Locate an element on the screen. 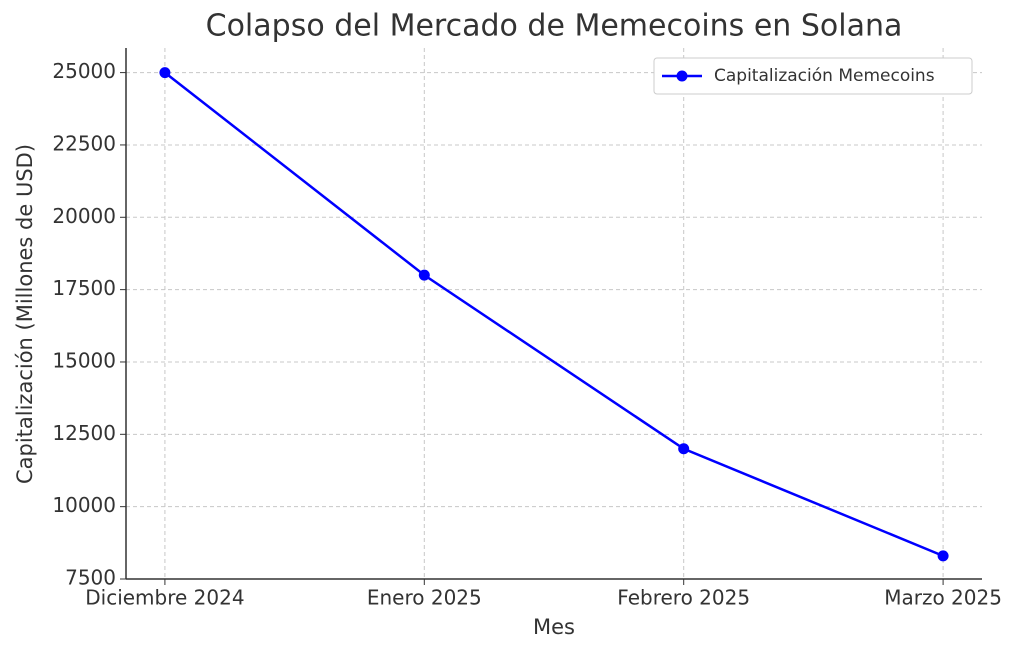  y-tick-label: 12500 is located at coordinates (84, 433).